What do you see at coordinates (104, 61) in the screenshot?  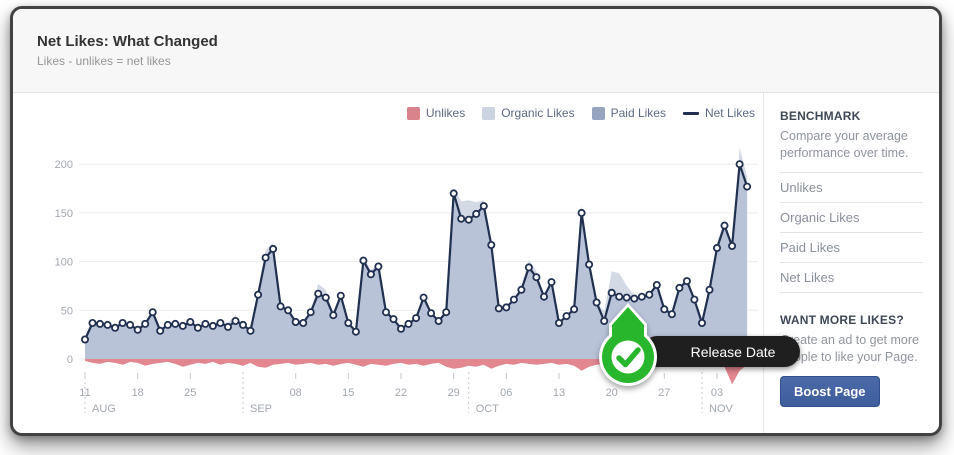 I see `page-subtitle: Likes - unlikes = net likes` at bounding box center [104, 61].